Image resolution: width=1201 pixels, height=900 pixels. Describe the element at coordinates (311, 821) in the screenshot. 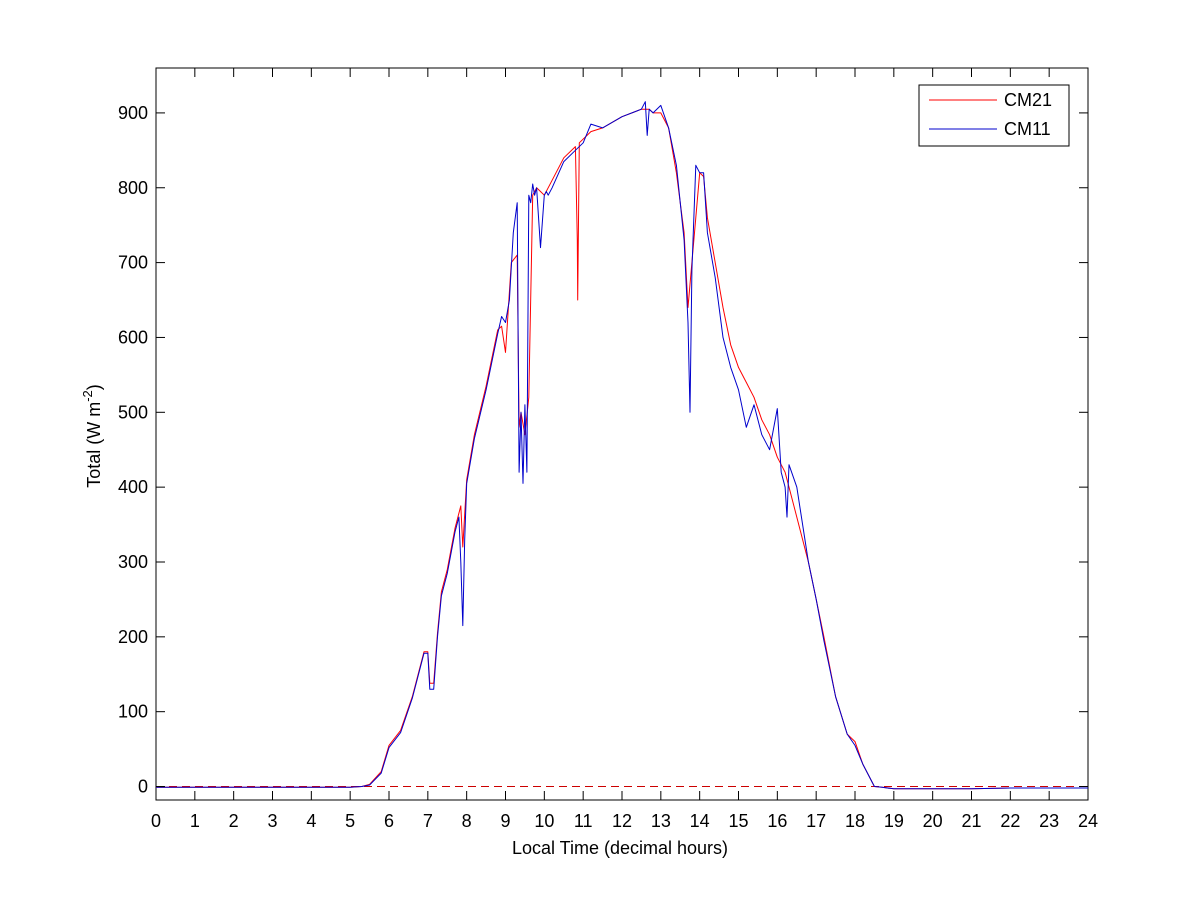

I see `x-tick-label: 4` at that location.